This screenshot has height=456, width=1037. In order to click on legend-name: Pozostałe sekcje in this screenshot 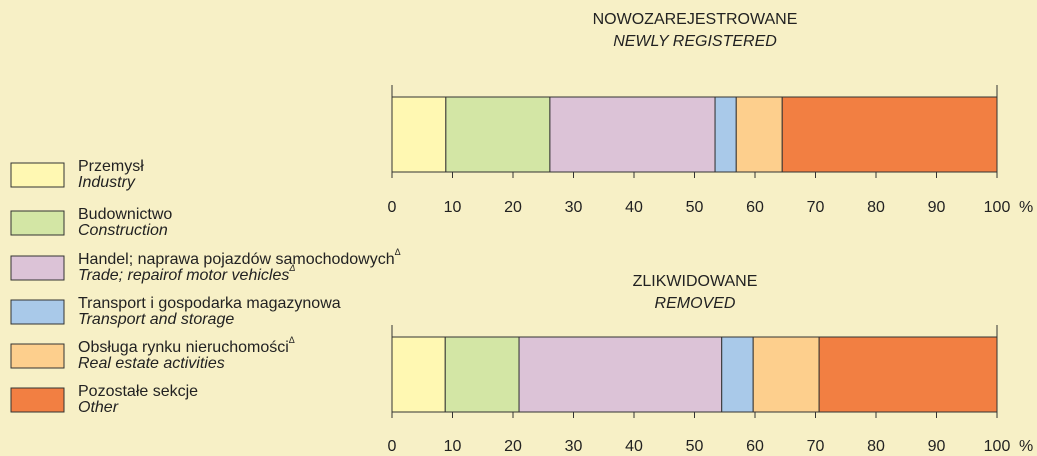, I will do `click(138, 391)`.